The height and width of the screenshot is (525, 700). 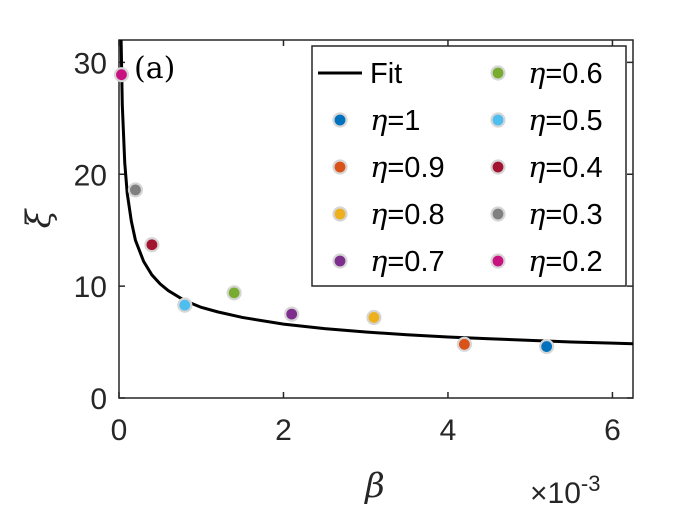 I want to click on legend-fit-label: Fit, so click(x=386, y=74).